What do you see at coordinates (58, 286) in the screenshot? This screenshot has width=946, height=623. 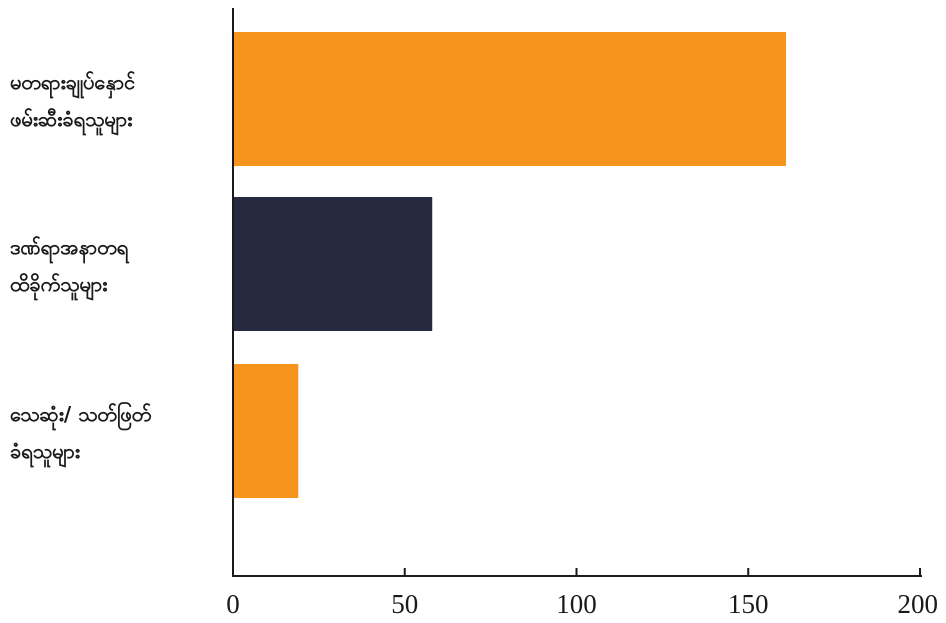 I see `category-label-line: ထိခိုက်သူများ` at bounding box center [58, 286].